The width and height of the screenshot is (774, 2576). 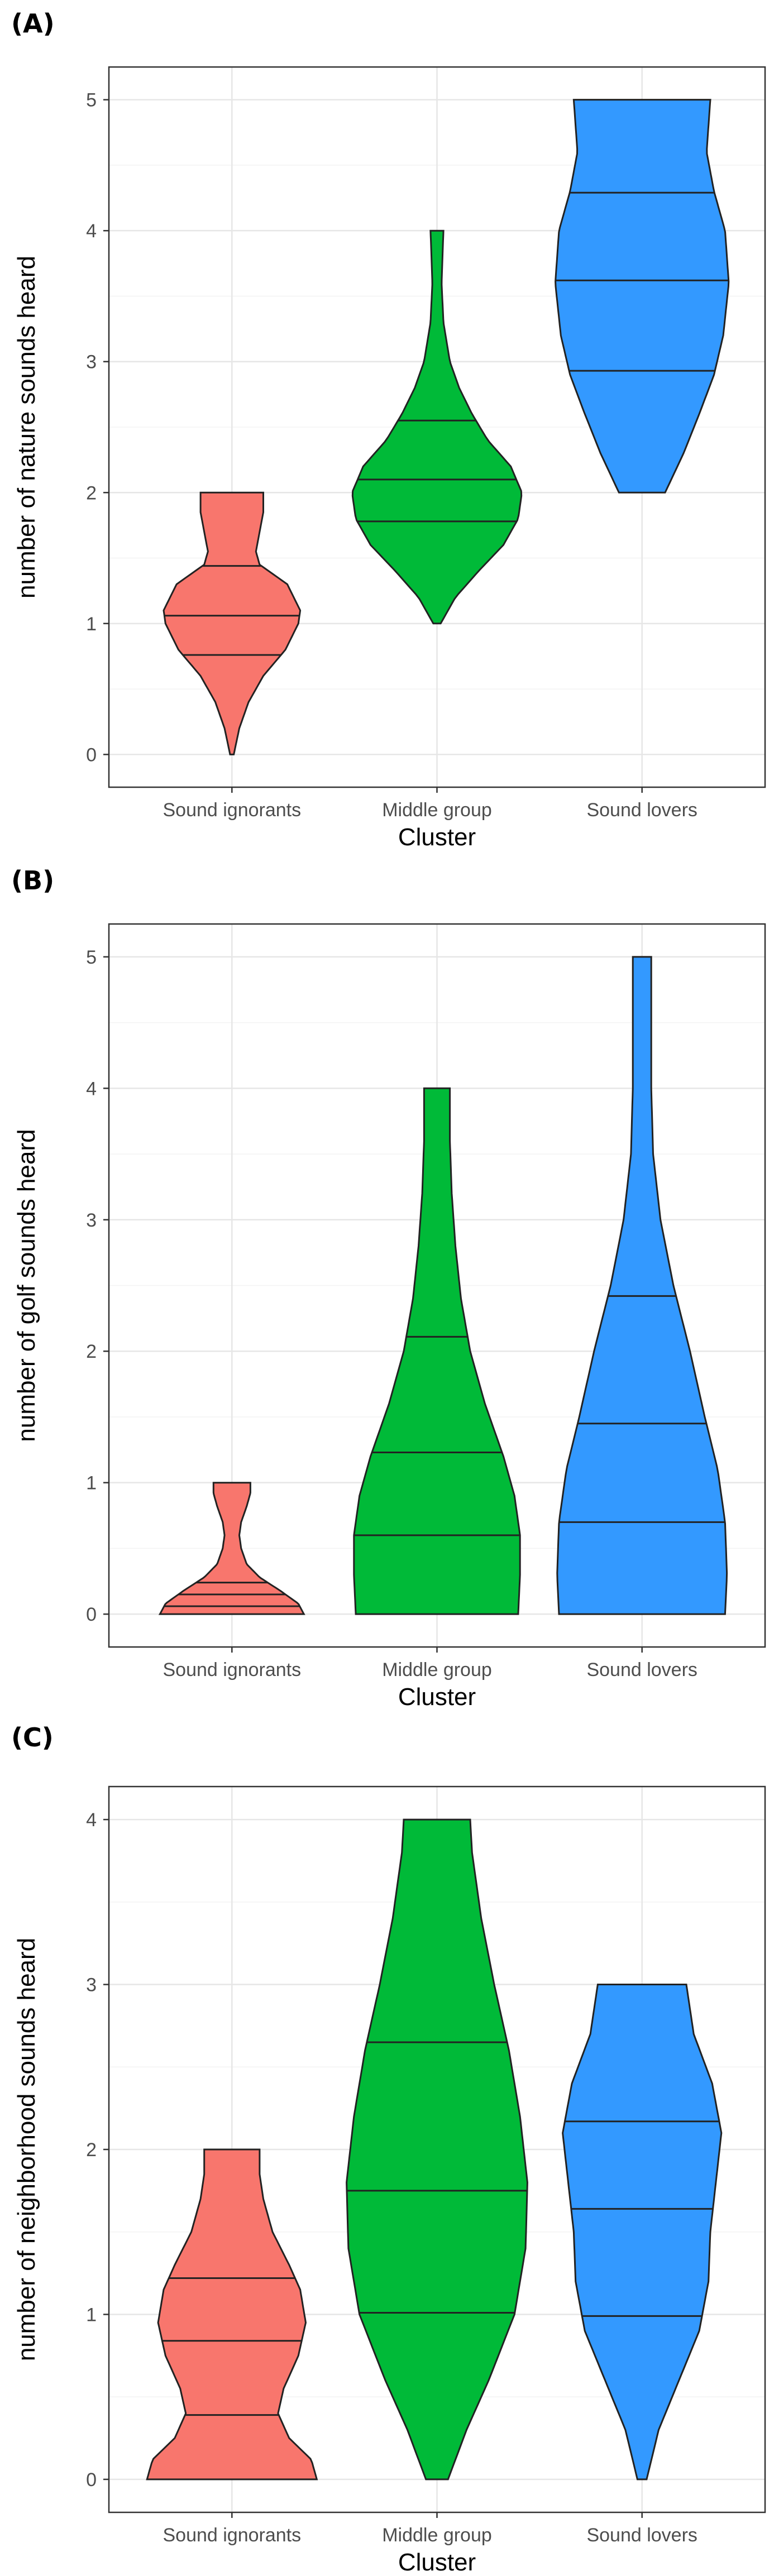 What do you see at coordinates (26, 2149) in the screenshot?
I see `y-axis-title: number of neighborhood sounds heard` at bounding box center [26, 2149].